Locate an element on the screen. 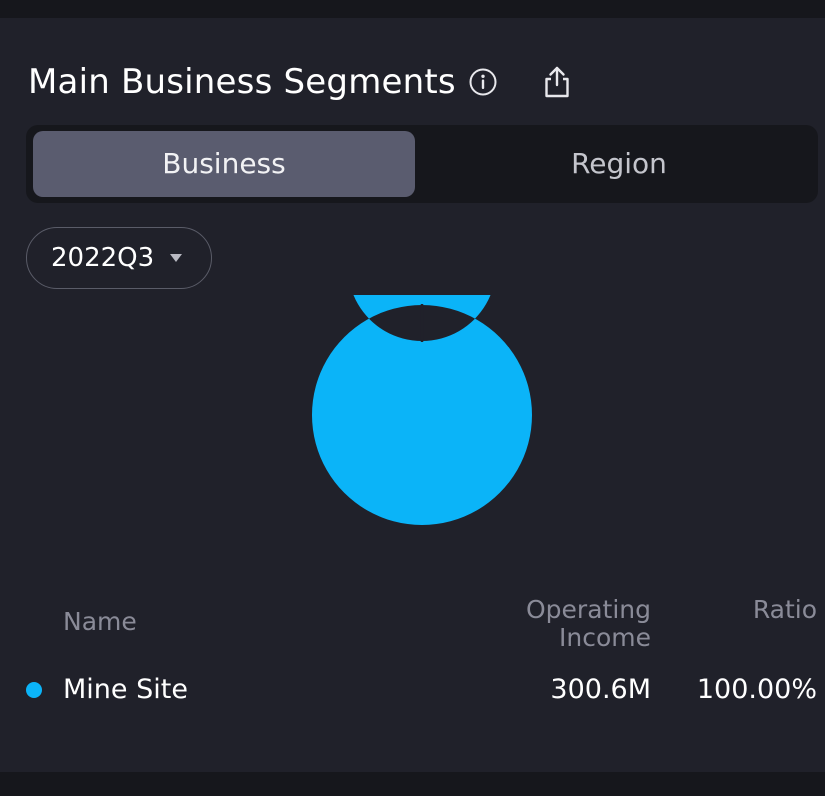  title-row: Main Business Segments is located at coordinates (301, 82).